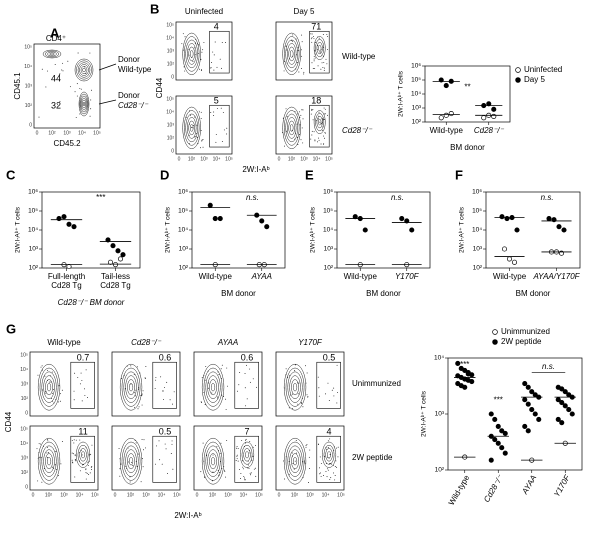 This screenshot has height=534, width=600. Describe the element at coordinates (107, 102) in the screenshot. I see `arrow` at that location.